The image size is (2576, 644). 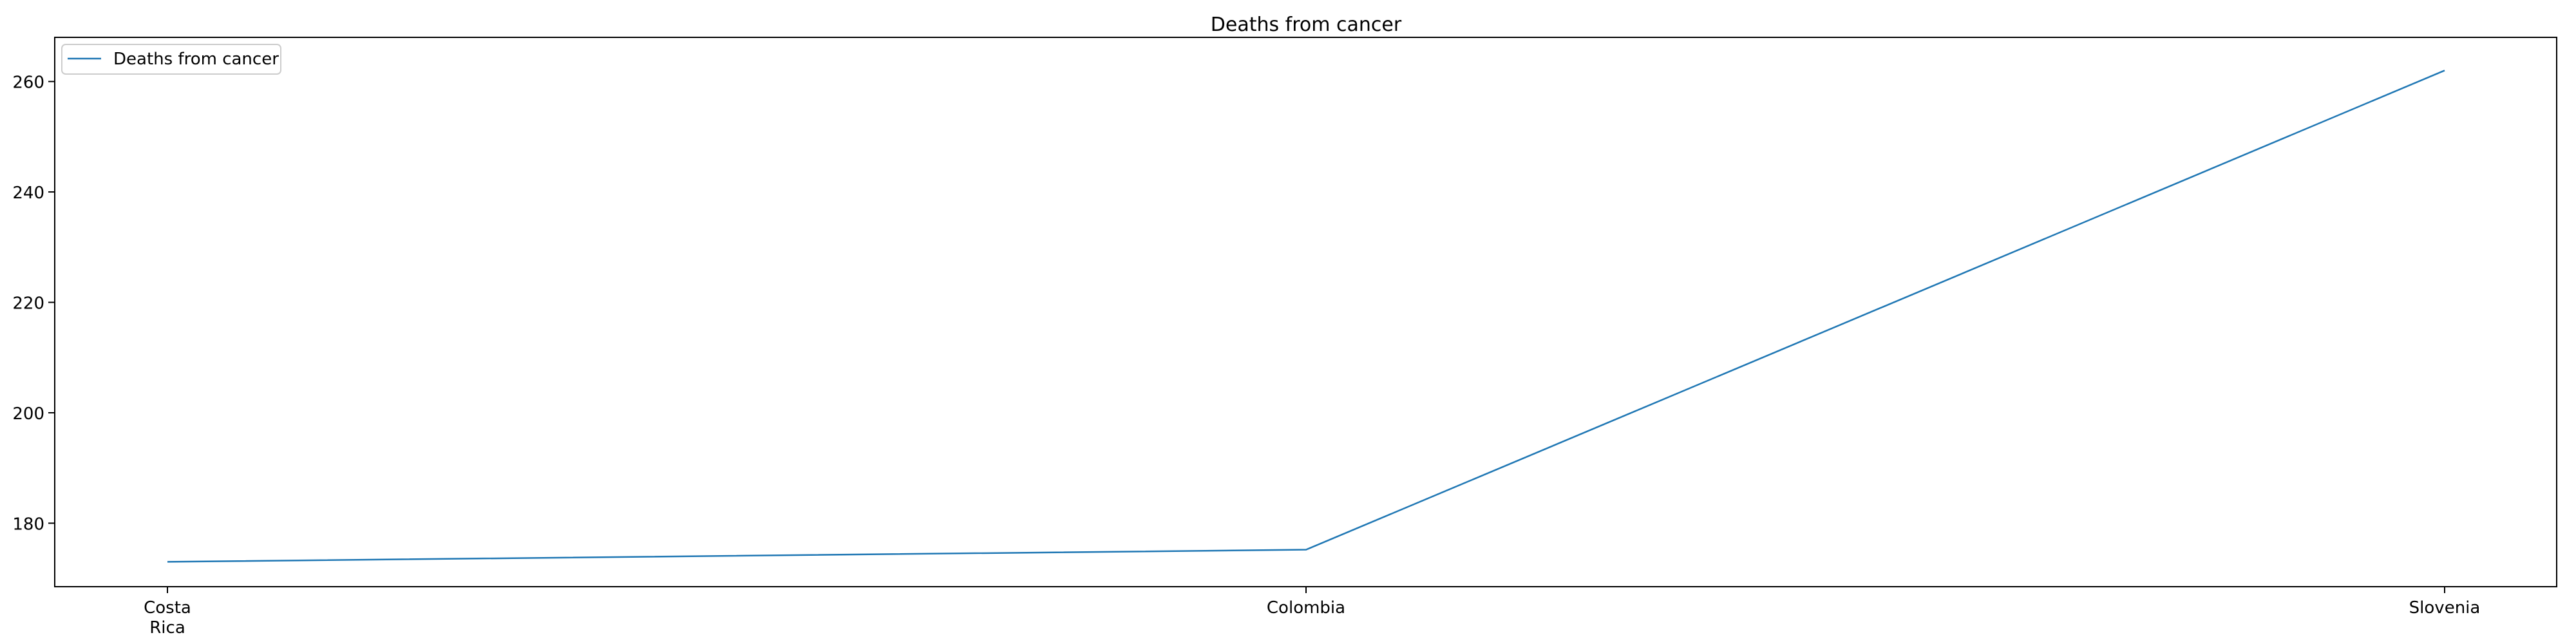 What do you see at coordinates (28, 193) in the screenshot?
I see `y-tick-label: 240` at bounding box center [28, 193].